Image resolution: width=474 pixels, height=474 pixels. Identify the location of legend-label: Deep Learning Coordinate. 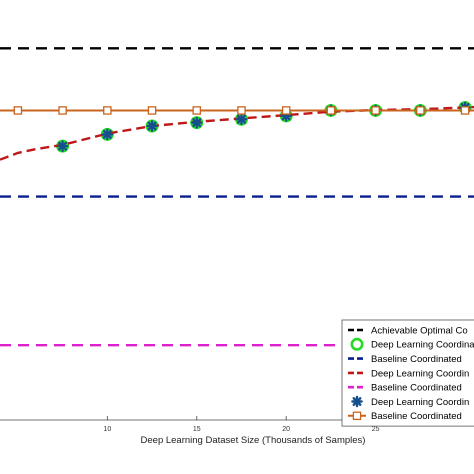
(422, 345).